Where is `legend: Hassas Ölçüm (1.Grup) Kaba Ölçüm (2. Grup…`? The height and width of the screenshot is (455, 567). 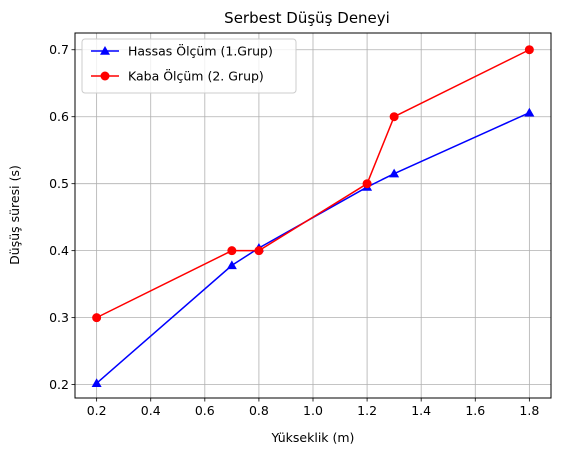
legend: Hassas Ölçüm (1.Grup) Kaba Ölçüm (2. Grup… is located at coordinates (189, 66).